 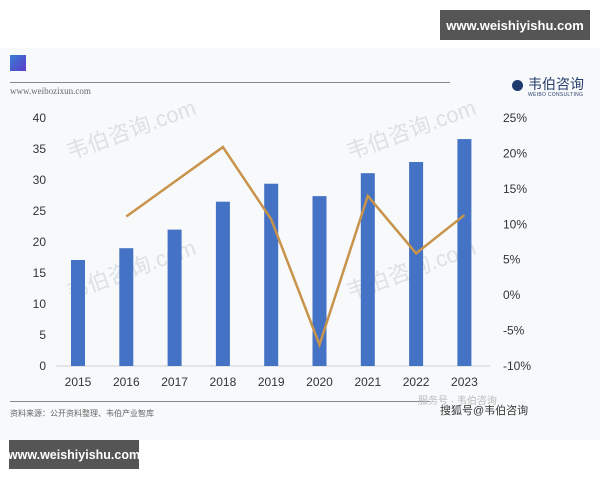 I want to click on logo-square-icon, so click(x=18, y=63).